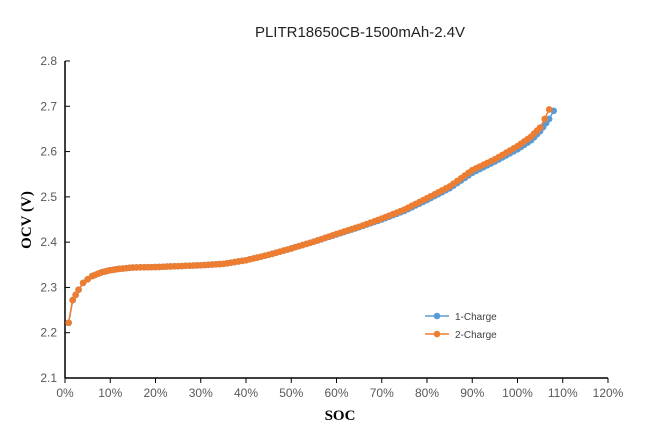 Image resolution: width=650 pixels, height=437 pixels. I want to click on chart-title: PLITR18650CB-1500mAh-2.4V, so click(360, 32).